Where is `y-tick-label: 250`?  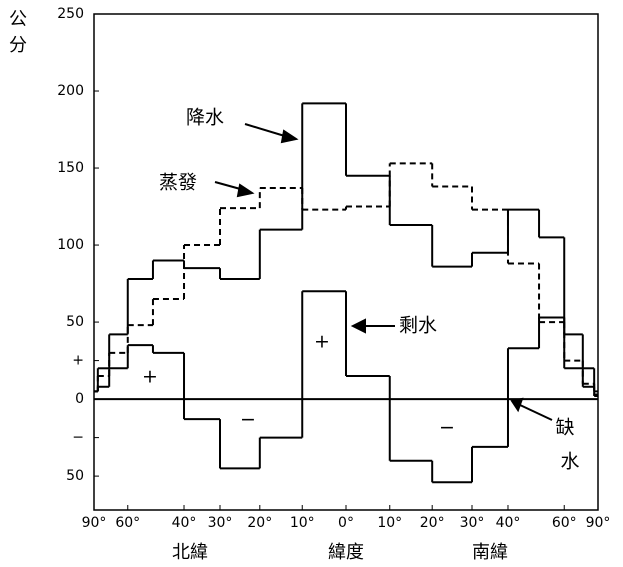
y-tick-label: 250 is located at coordinates (70, 14).